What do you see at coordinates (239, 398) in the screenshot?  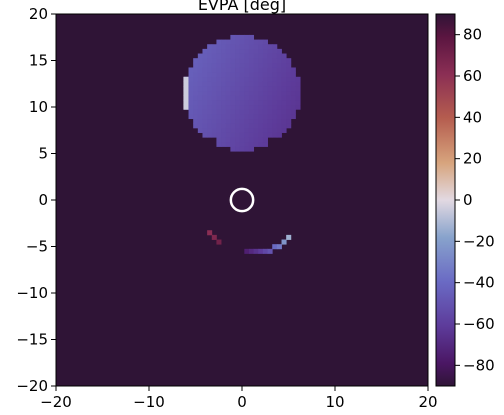 I see `x-axis: −20 −10 0 10 20` at bounding box center [239, 398].